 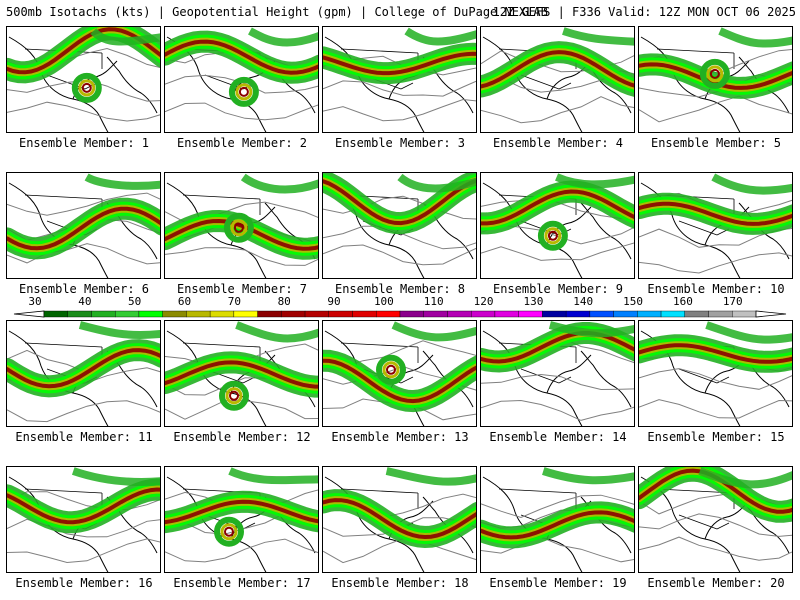 I want to click on colorbar-low-arrow, so click(x=29, y=314).